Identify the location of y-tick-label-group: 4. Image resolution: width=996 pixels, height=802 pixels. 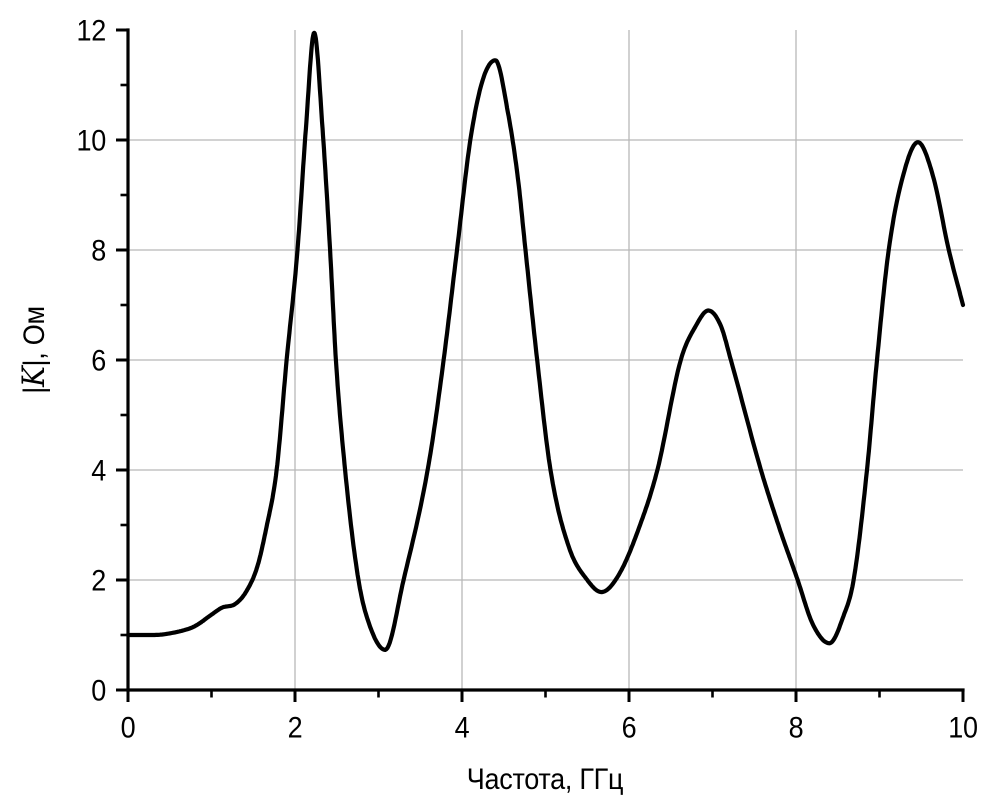
(98, 471).